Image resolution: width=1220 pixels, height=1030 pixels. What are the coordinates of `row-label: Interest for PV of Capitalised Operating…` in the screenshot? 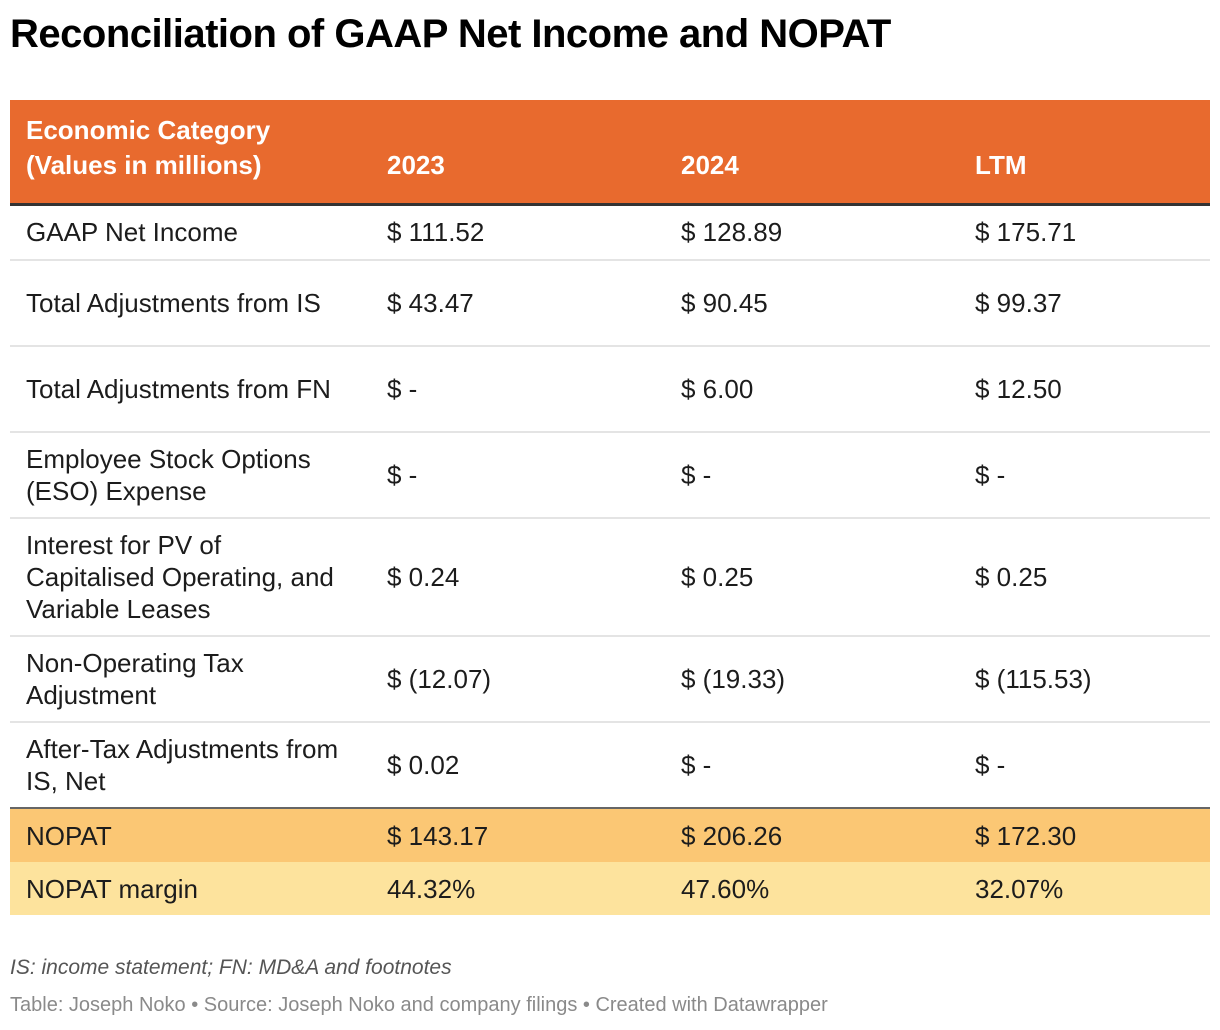 It's located at (190, 577).